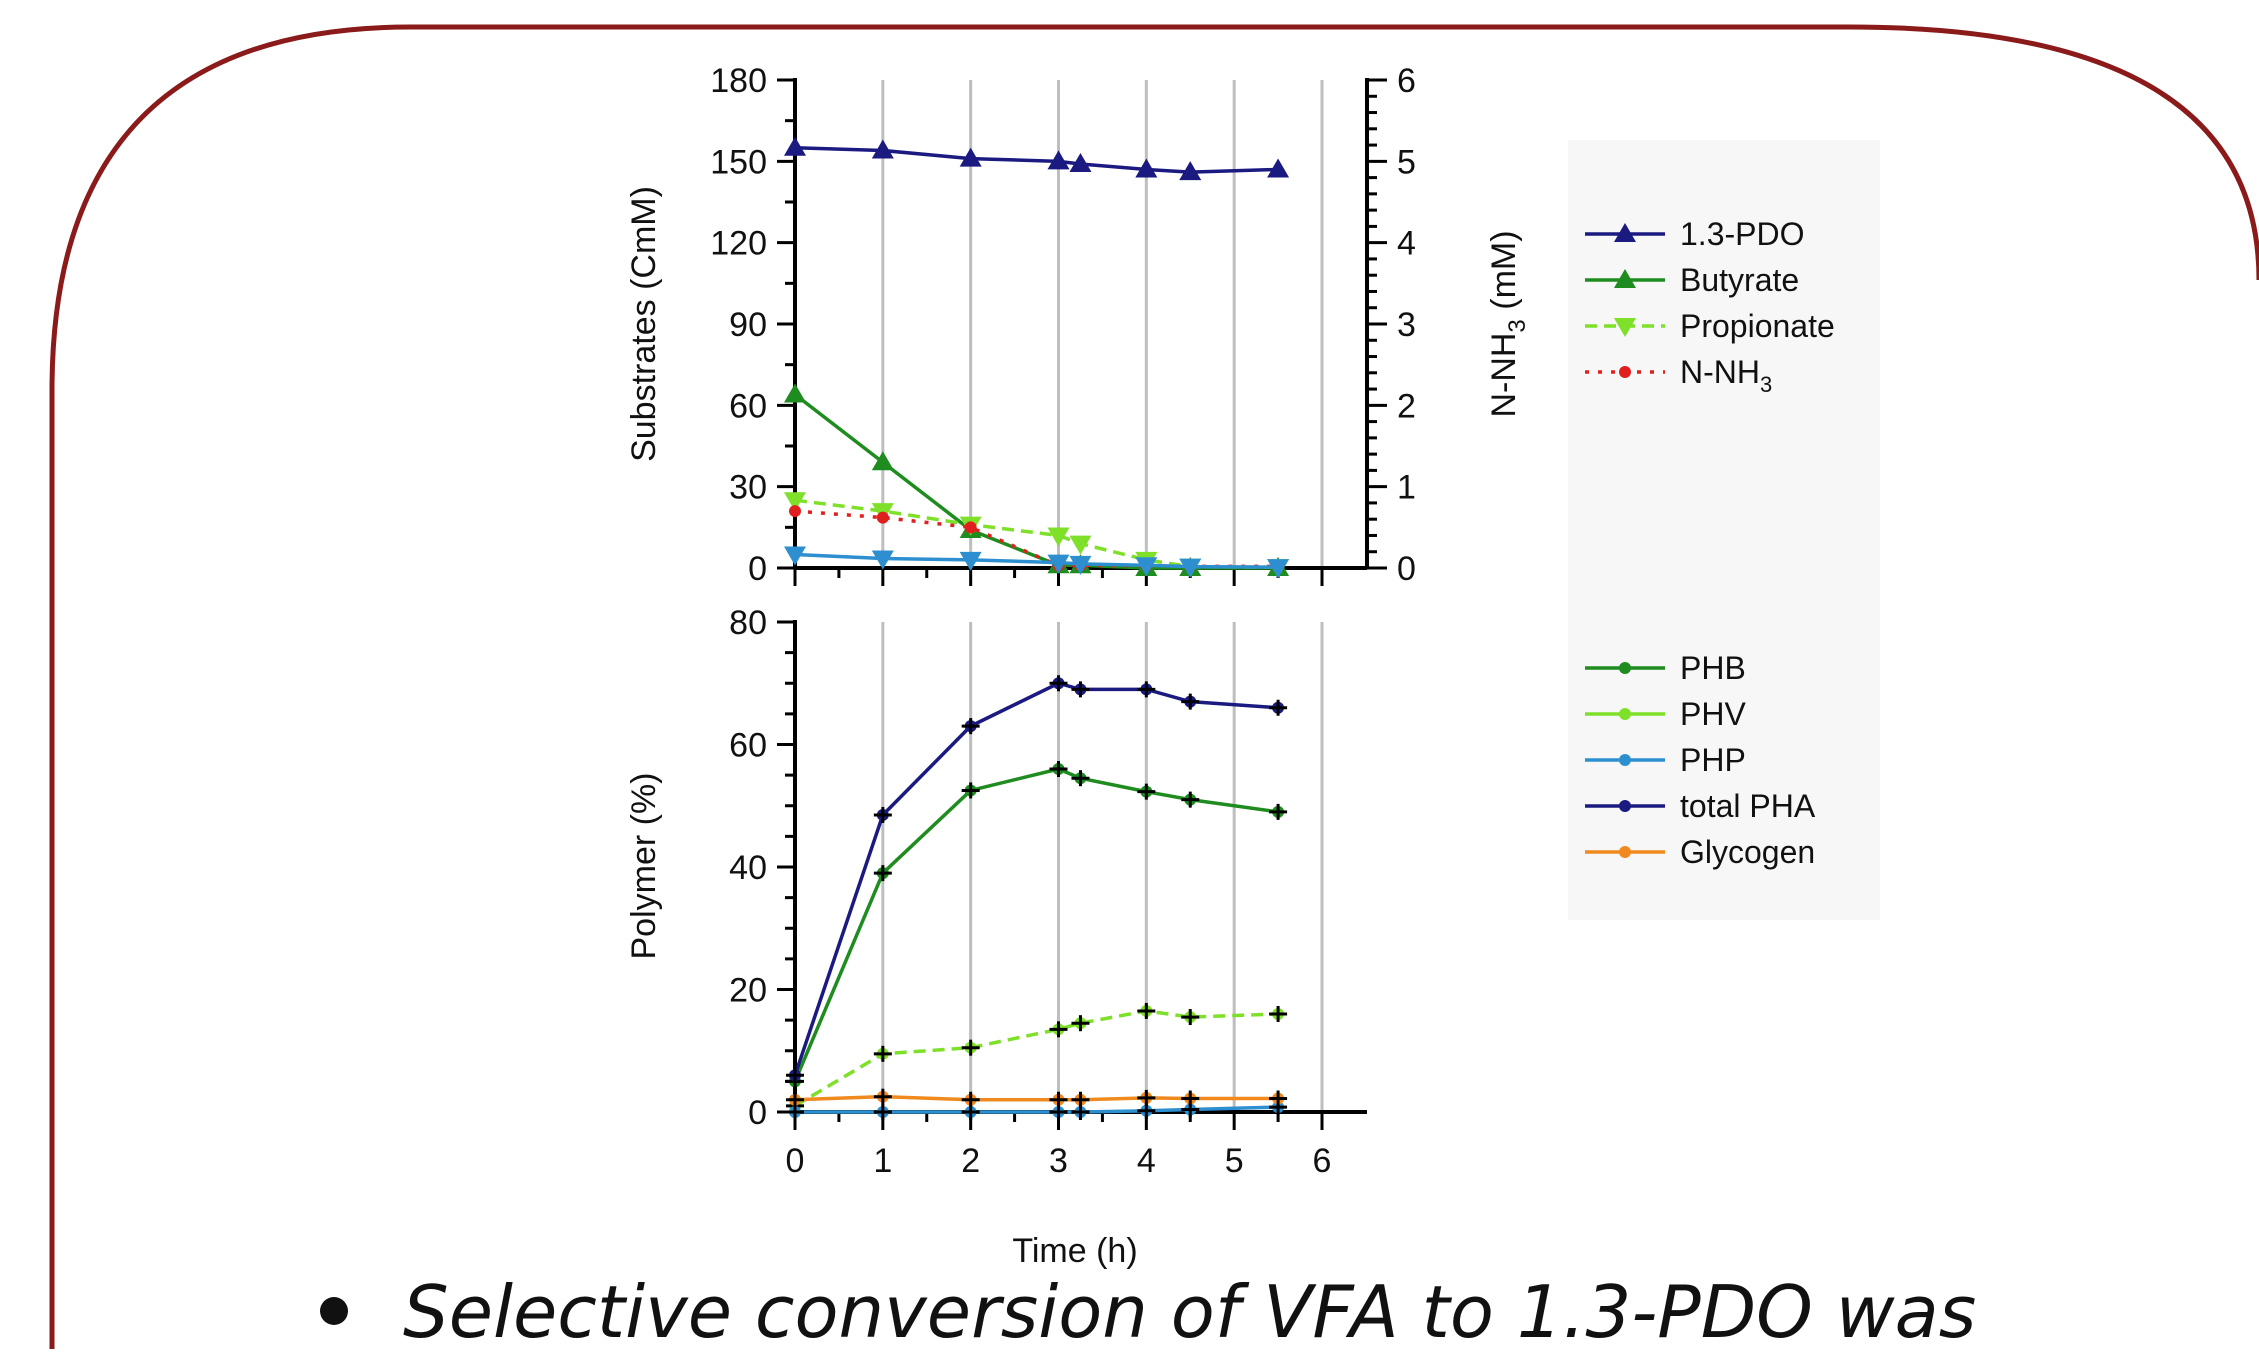 This screenshot has width=2259, height=1354. Describe the element at coordinates (738, 81) in the screenshot. I see `y-tick-label-left: 180` at that location.